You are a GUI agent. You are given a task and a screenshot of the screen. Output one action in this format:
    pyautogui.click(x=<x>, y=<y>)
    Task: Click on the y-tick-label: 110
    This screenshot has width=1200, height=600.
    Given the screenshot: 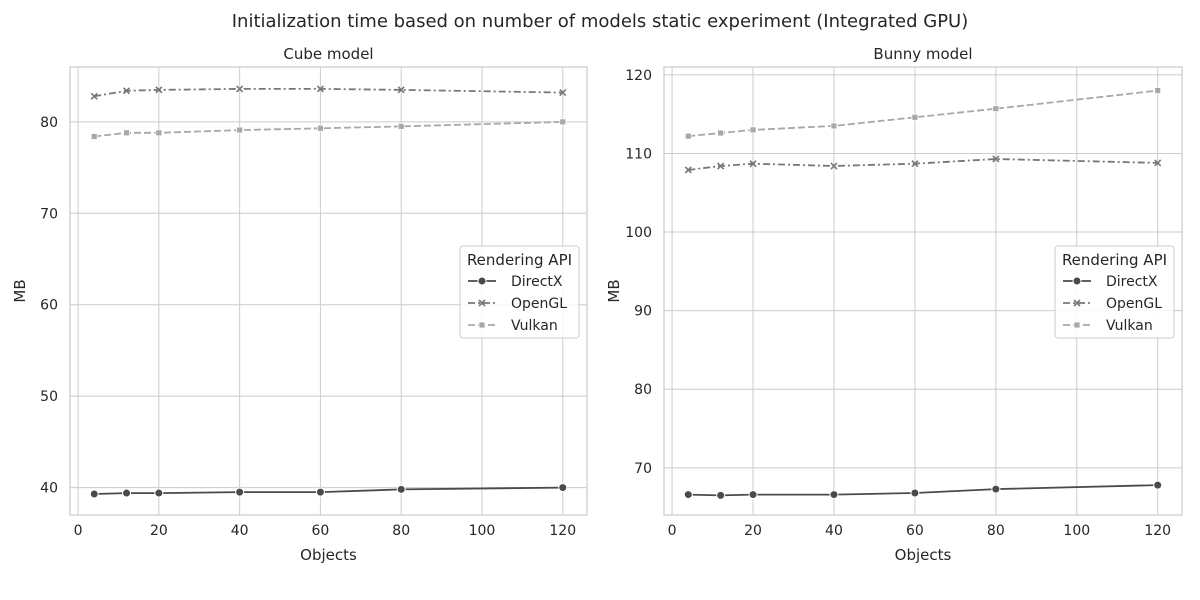 What is the action you would take?
    pyautogui.click(x=638, y=154)
    